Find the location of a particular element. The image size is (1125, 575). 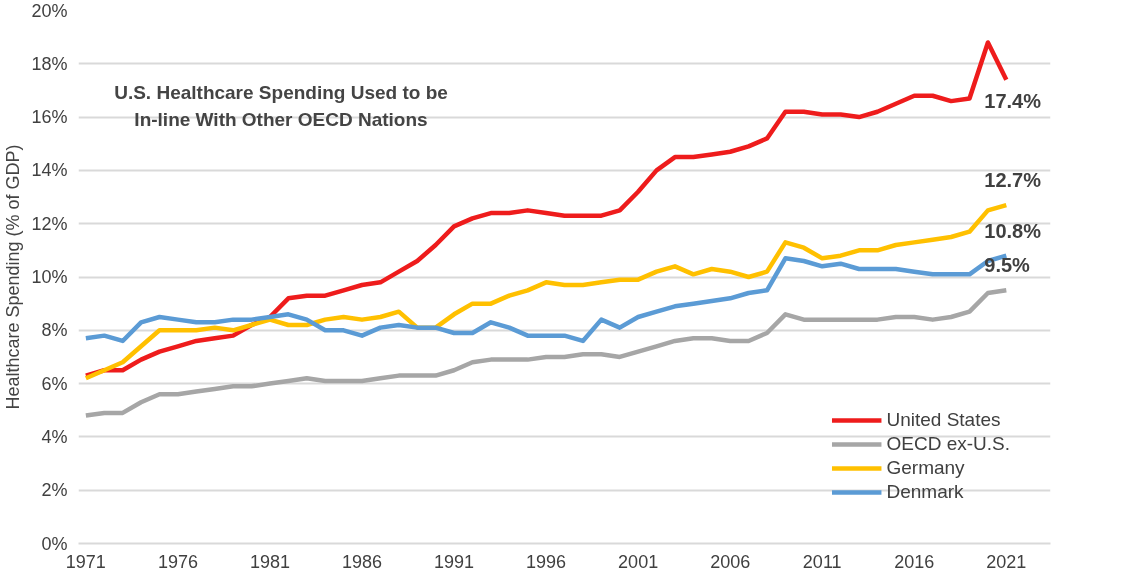

data-label: 9.5% is located at coordinates (1007, 265).